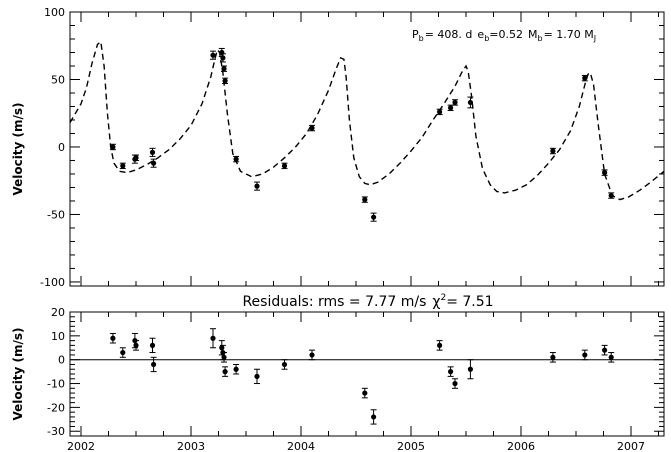 The height and width of the screenshot is (452, 671). What do you see at coordinates (449, 34) in the screenshot?
I see `pb-value: = 408. d` at bounding box center [449, 34].